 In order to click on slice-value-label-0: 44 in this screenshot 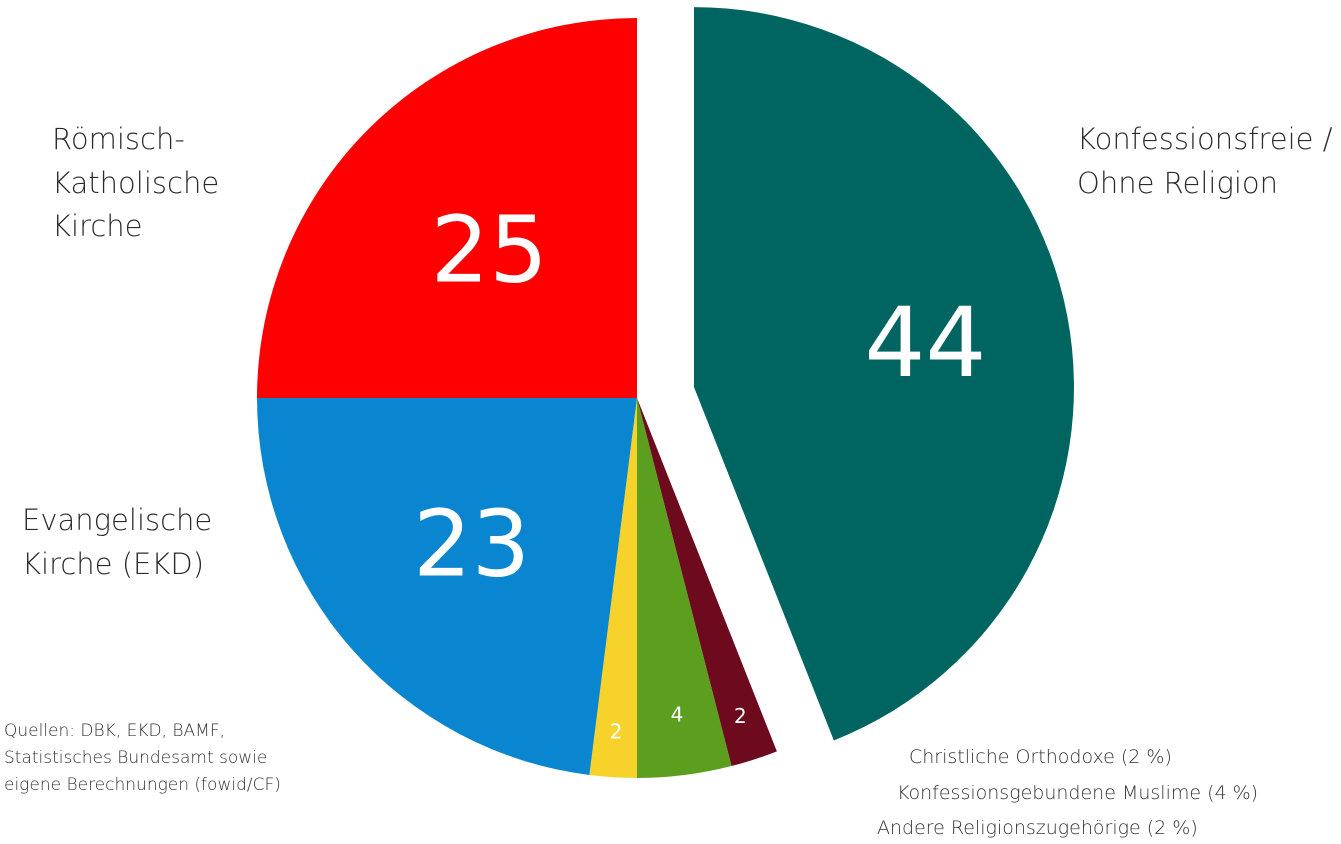, I will do `click(925, 343)`.